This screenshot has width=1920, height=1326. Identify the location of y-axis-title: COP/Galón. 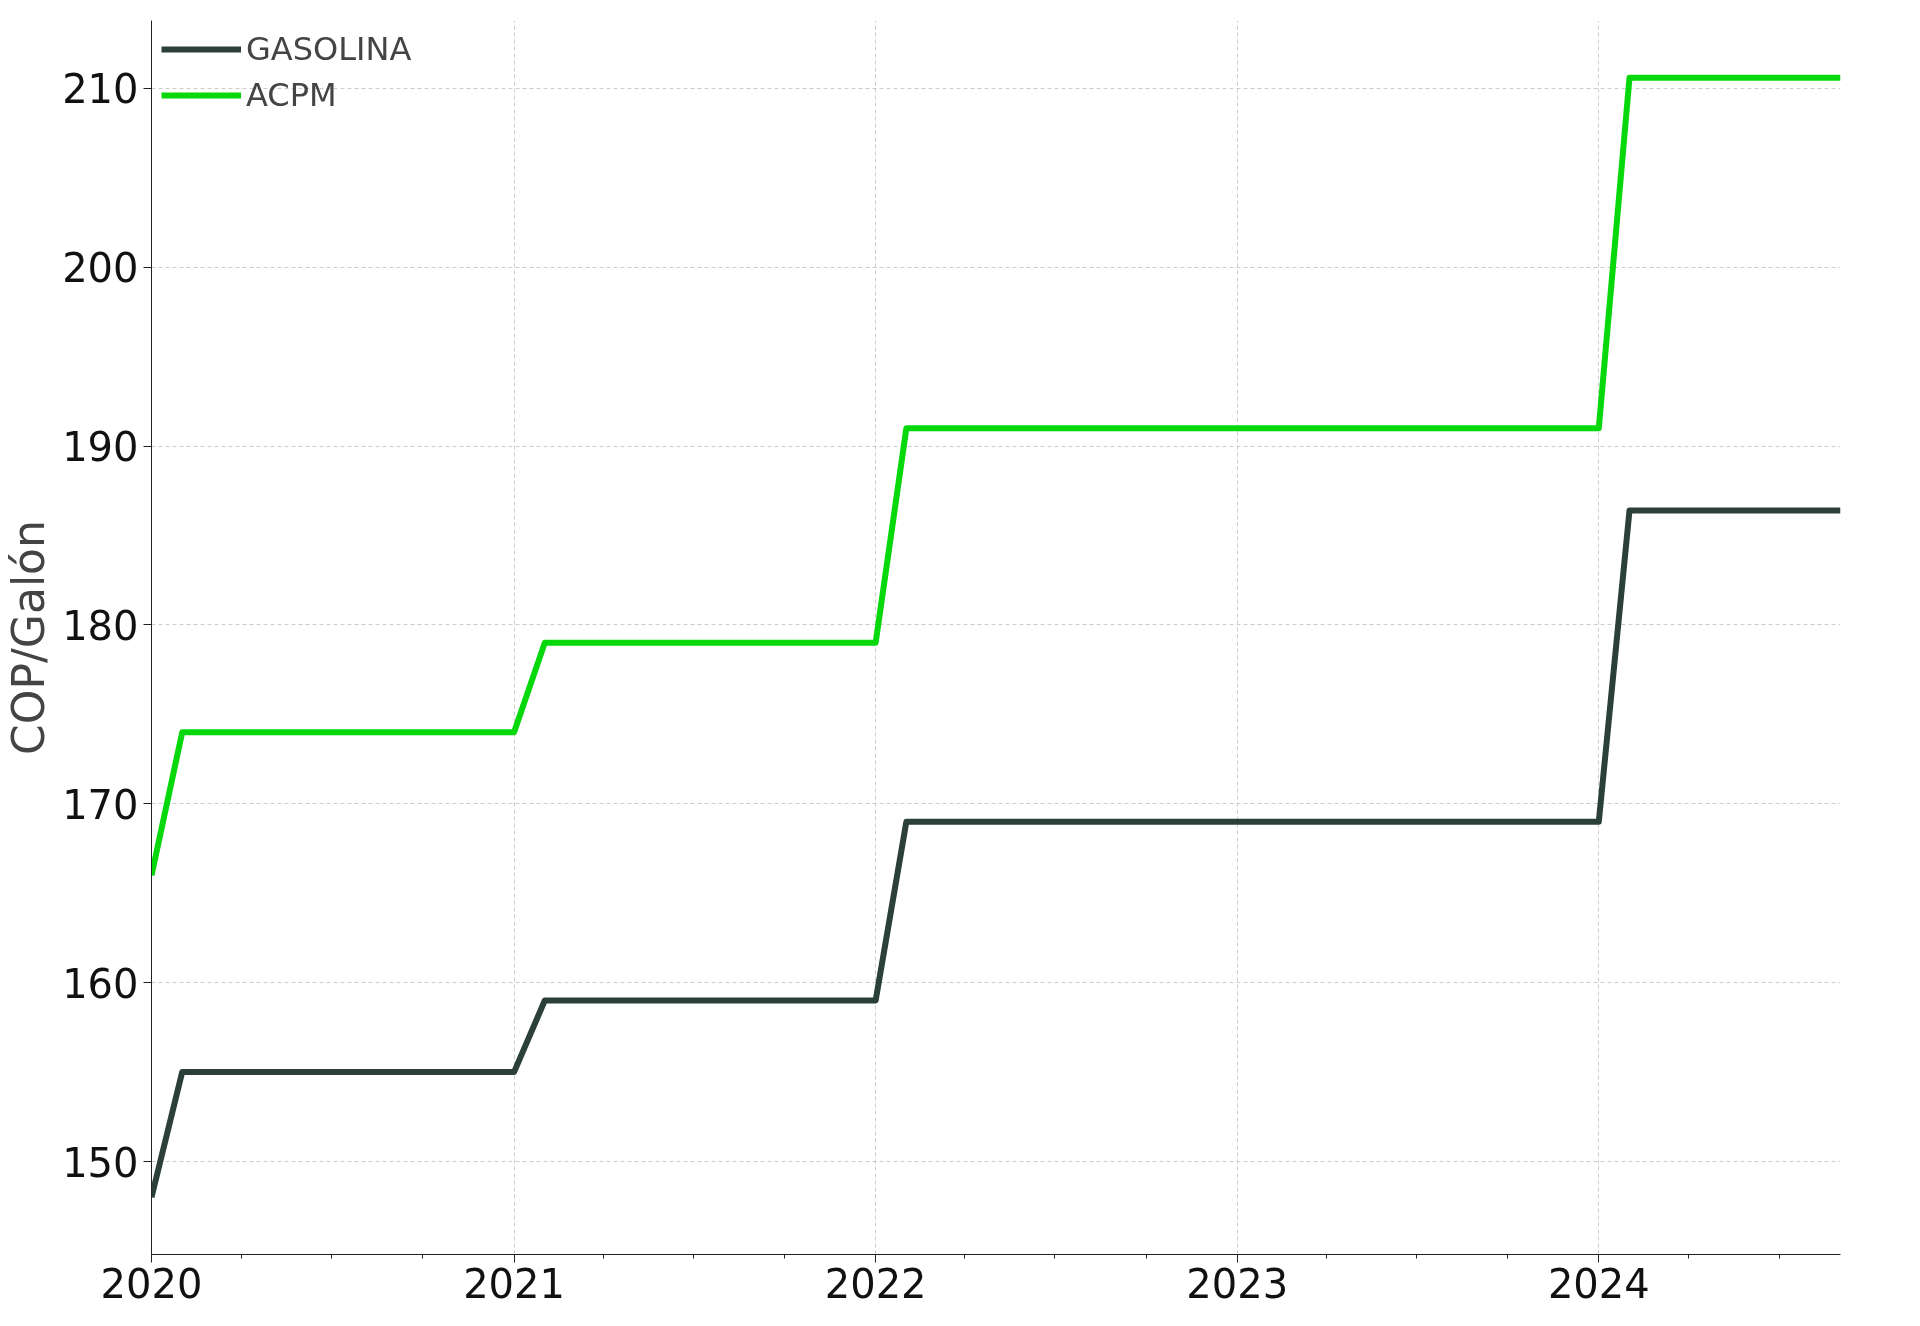
(29, 637).